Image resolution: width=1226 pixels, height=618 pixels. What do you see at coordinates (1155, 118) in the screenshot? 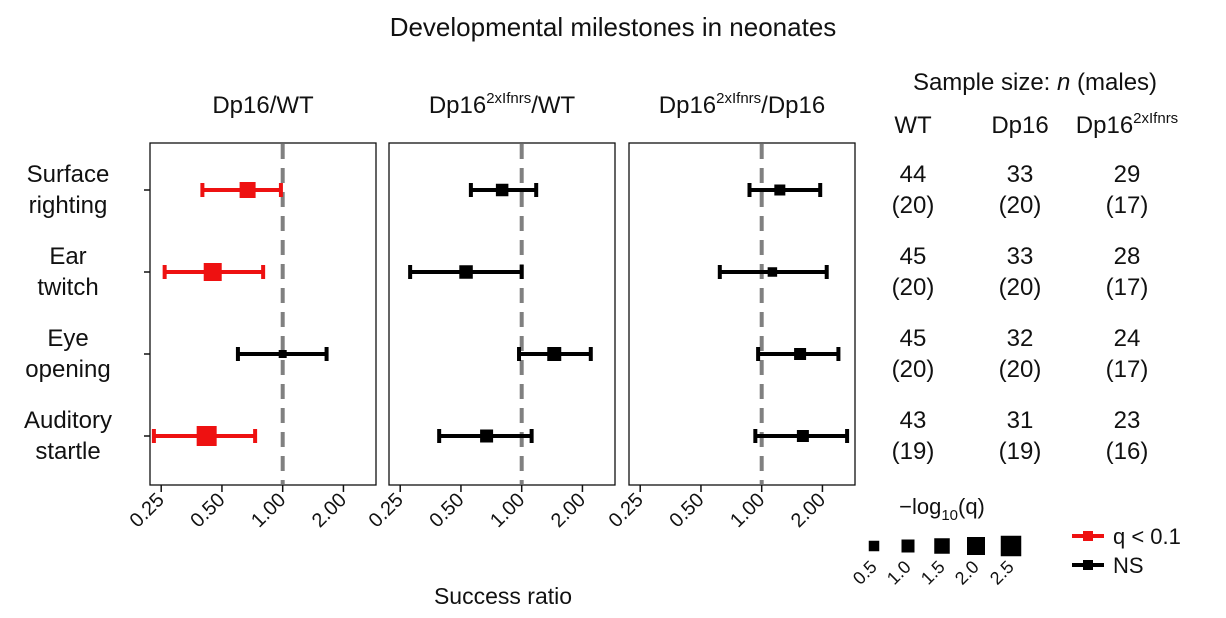
I see `sample-table-header-superscript: 2xIfnrs` at bounding box center [1155, 118].